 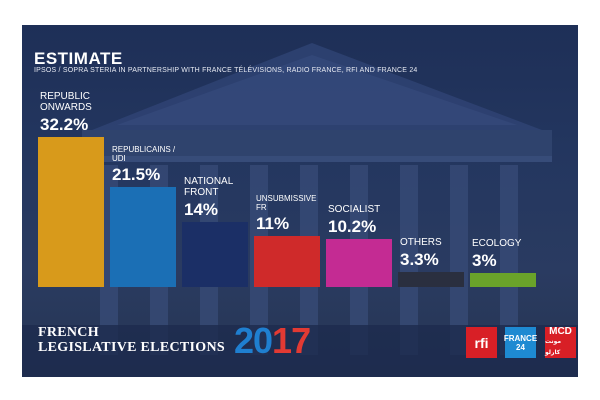 I want to click on france24-logo: FRANCE 24, so click(x=520, y=342).